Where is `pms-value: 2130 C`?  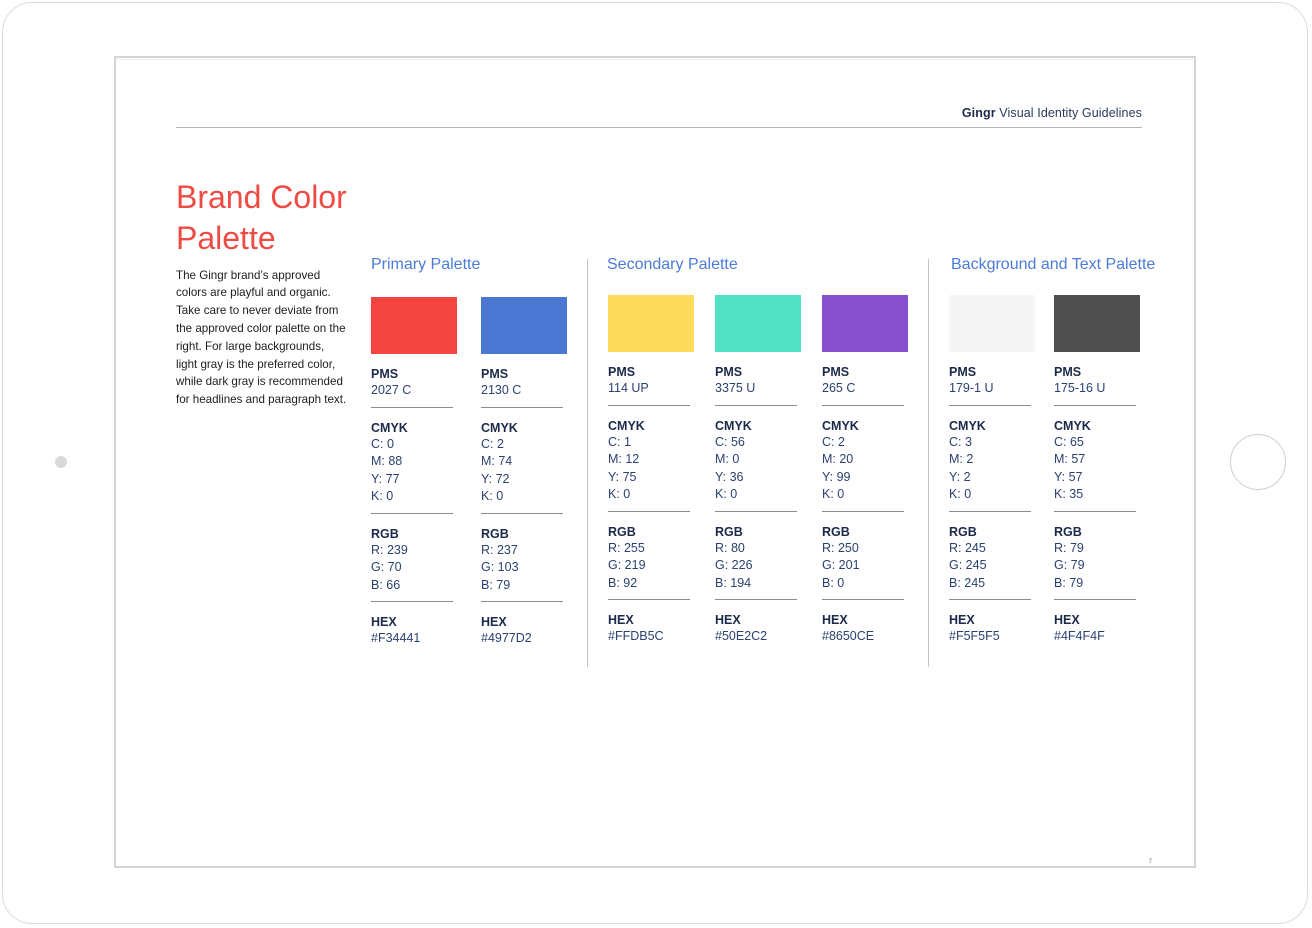 pms-value: 2130 C is located at coordinates (501, 390).